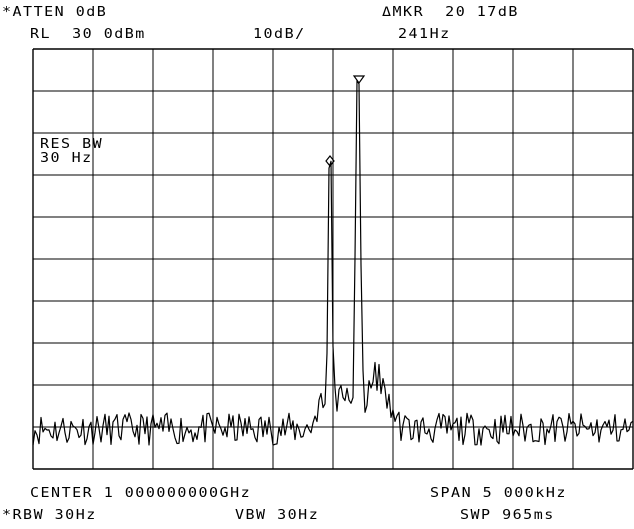 Image resolution: width=634 pixels, height=529 pixels. Describe the element at coordinates (507, 514) in the screenshot. I see `sweep-time-readout: SWP 965ms` at that location.